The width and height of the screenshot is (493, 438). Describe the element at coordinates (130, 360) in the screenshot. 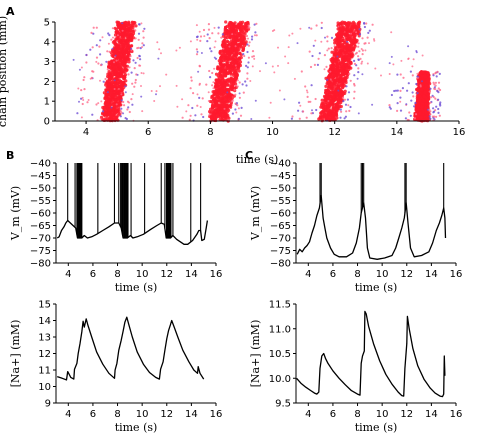

I see `panel-b-sodium-axes: 4 6 8 10 12 14 16 9 10 11 12 13 14 15` at that location.